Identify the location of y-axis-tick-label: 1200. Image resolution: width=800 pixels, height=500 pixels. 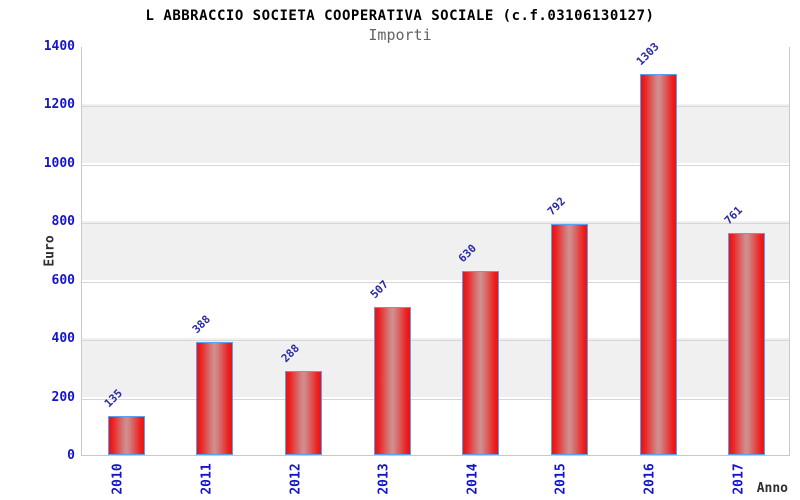
(59, 104).